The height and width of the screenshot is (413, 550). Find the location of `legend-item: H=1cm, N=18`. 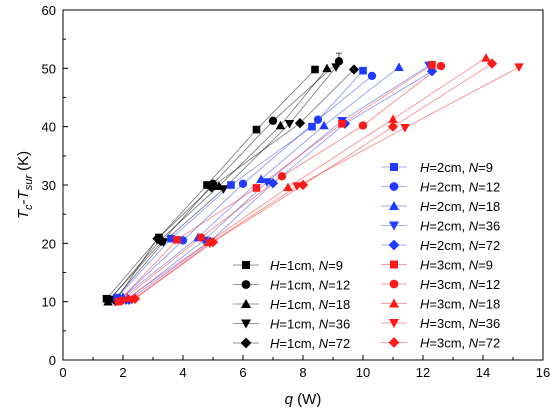

legend-item: H=1cm, N=18 is located at coordinates (291, 304).